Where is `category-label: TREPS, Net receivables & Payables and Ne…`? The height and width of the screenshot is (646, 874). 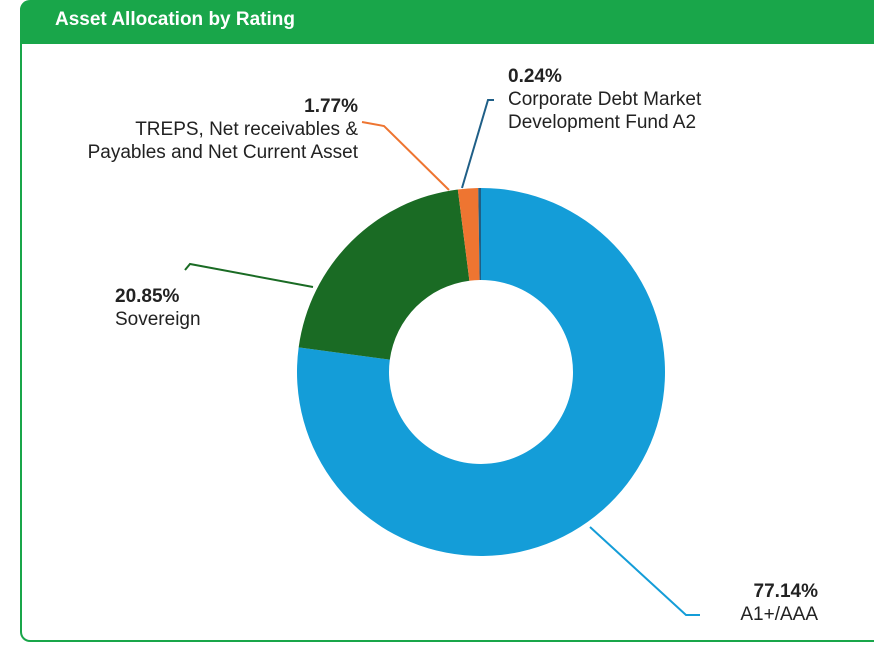
category-label: TREPS, Net receivables & Payables and Ne… is located at coordinates (222, 141).